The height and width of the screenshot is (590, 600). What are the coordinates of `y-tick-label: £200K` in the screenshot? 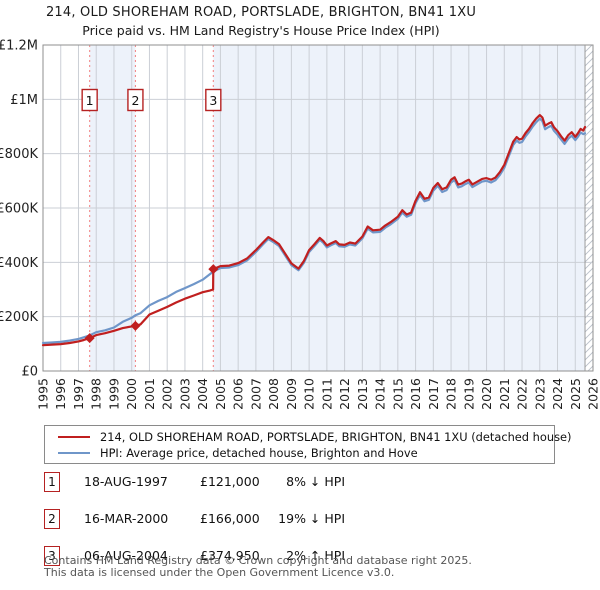 It's located at (19, 317).